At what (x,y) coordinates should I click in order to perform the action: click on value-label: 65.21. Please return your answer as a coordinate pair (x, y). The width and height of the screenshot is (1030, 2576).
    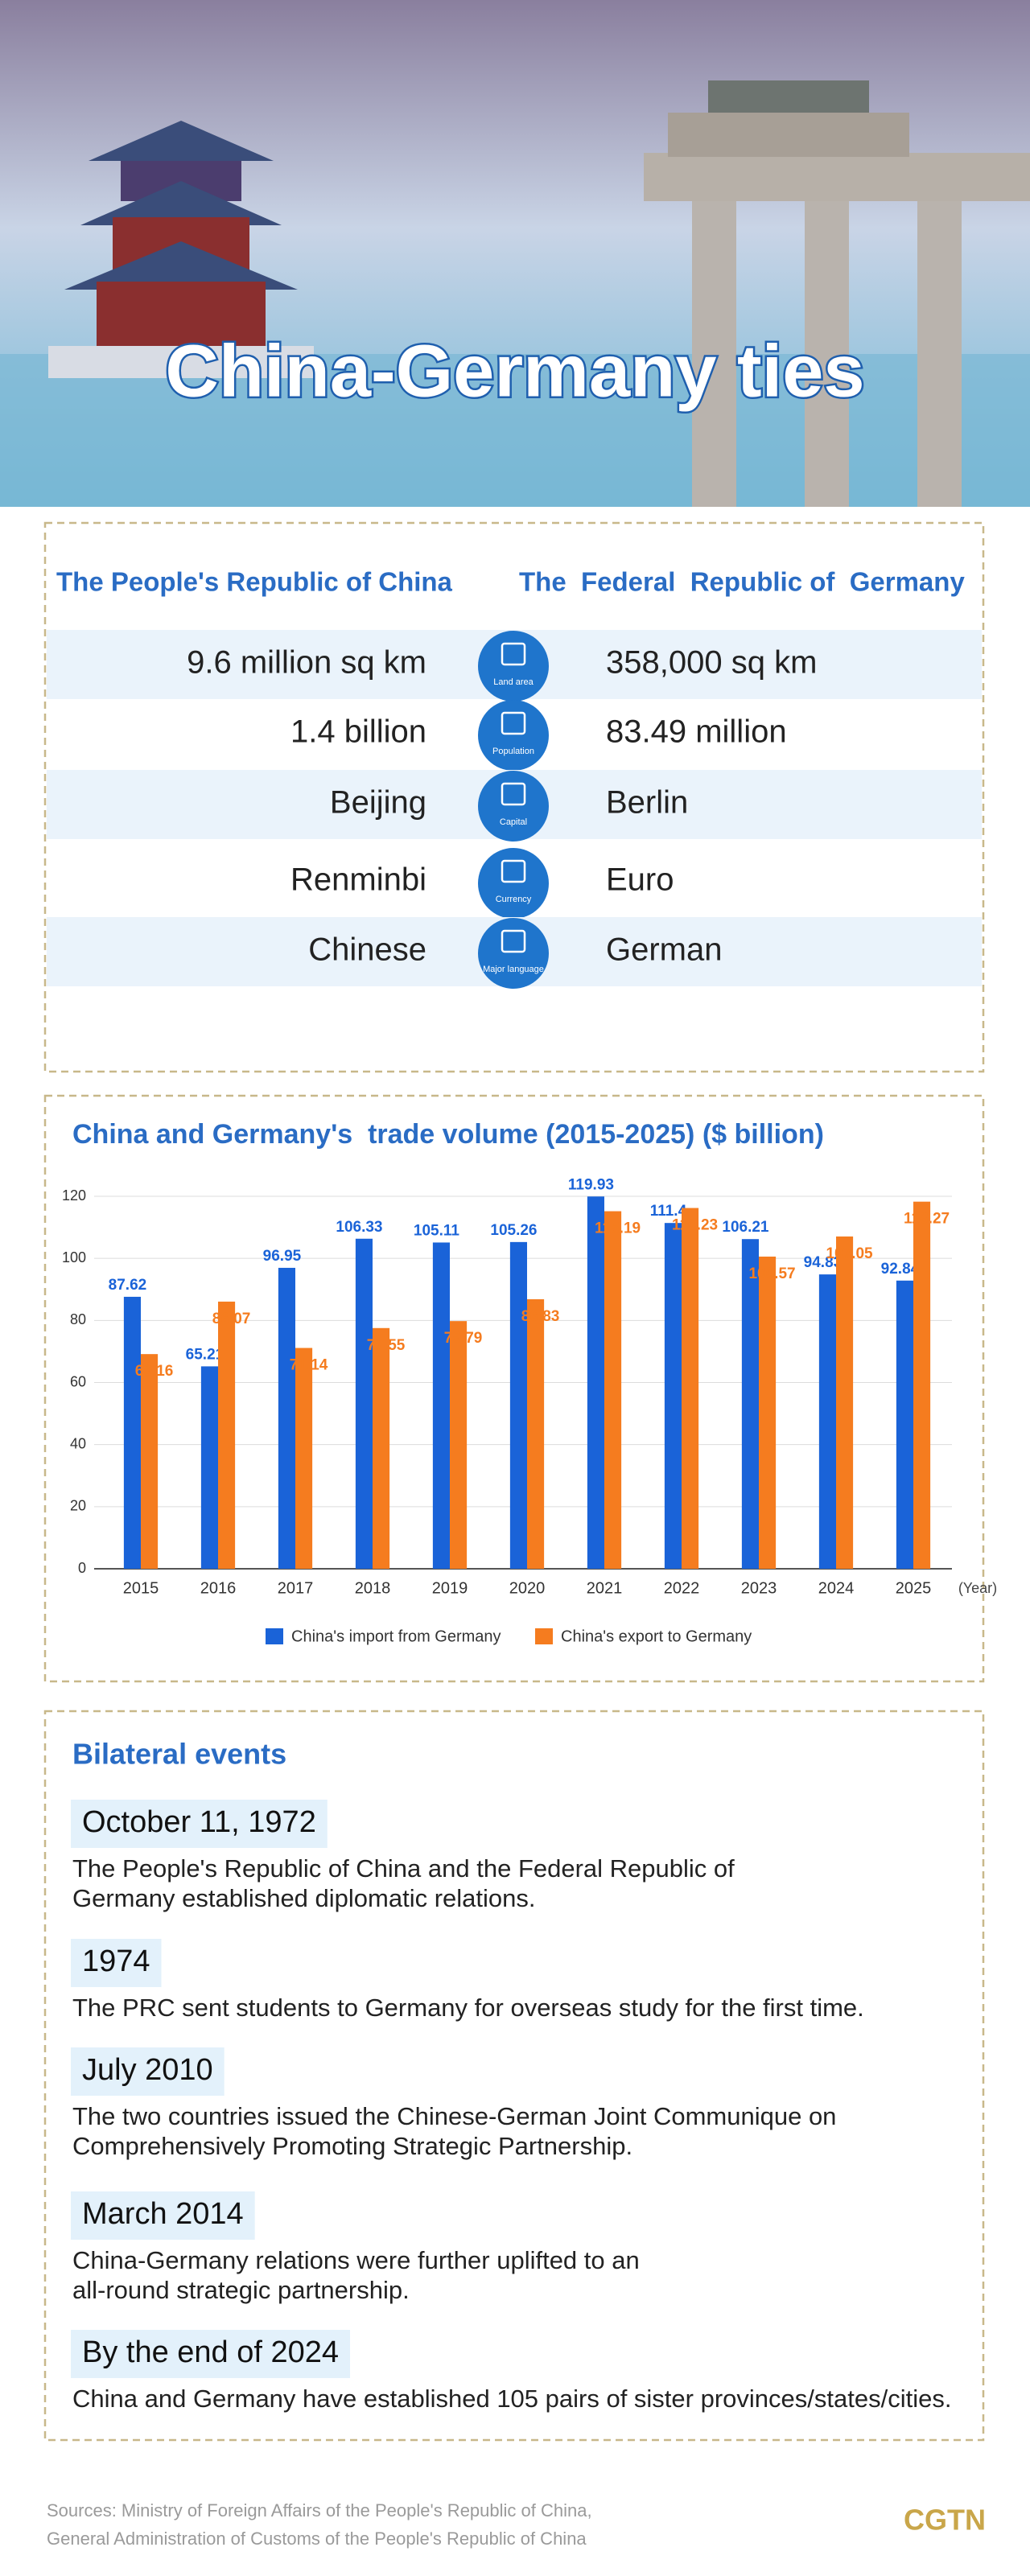
    Looking at the image, I should click on (205, 1354).